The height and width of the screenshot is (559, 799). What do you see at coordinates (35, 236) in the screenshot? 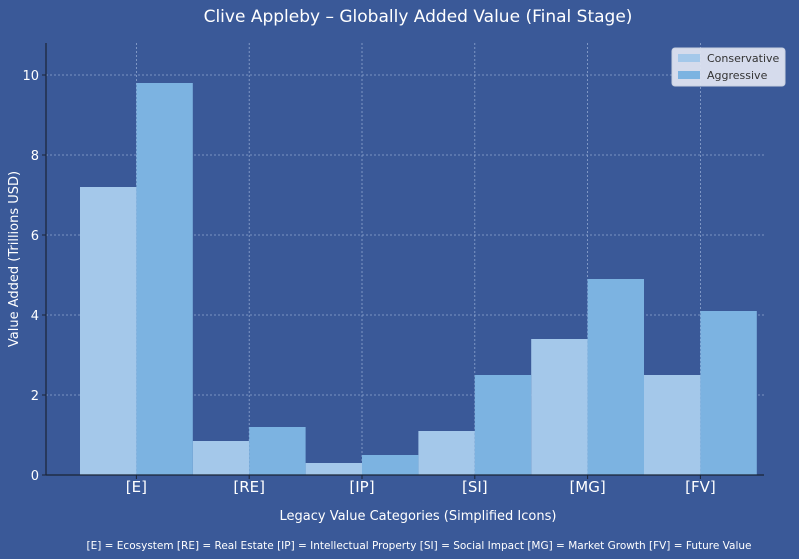
I see `y-tick-label: 6` at bounding box center [35, 236].